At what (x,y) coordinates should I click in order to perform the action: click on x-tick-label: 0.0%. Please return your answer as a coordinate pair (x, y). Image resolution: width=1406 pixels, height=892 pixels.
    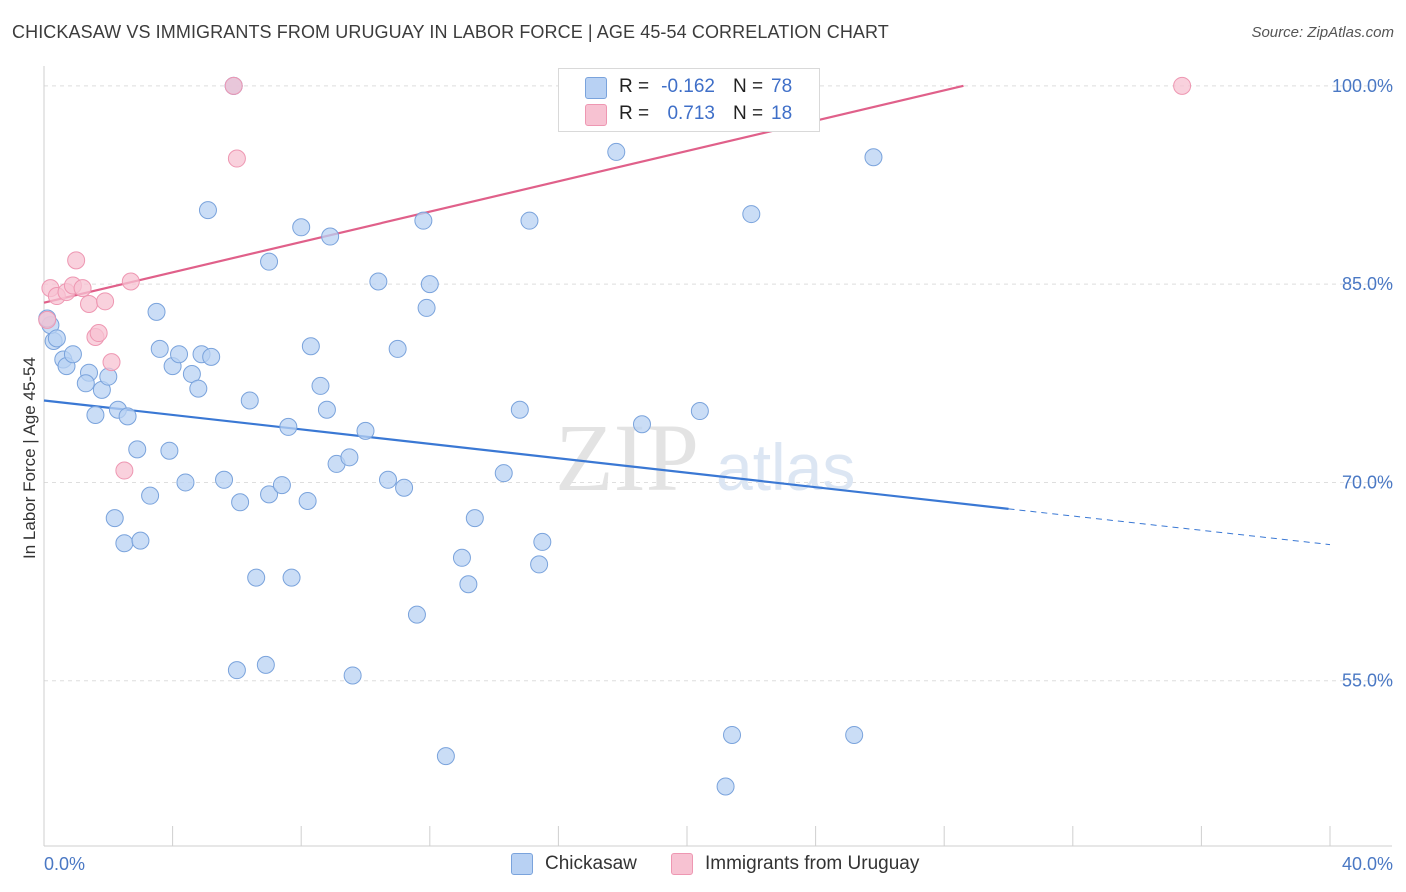
    Looking at the image, I should click on (64, 864).